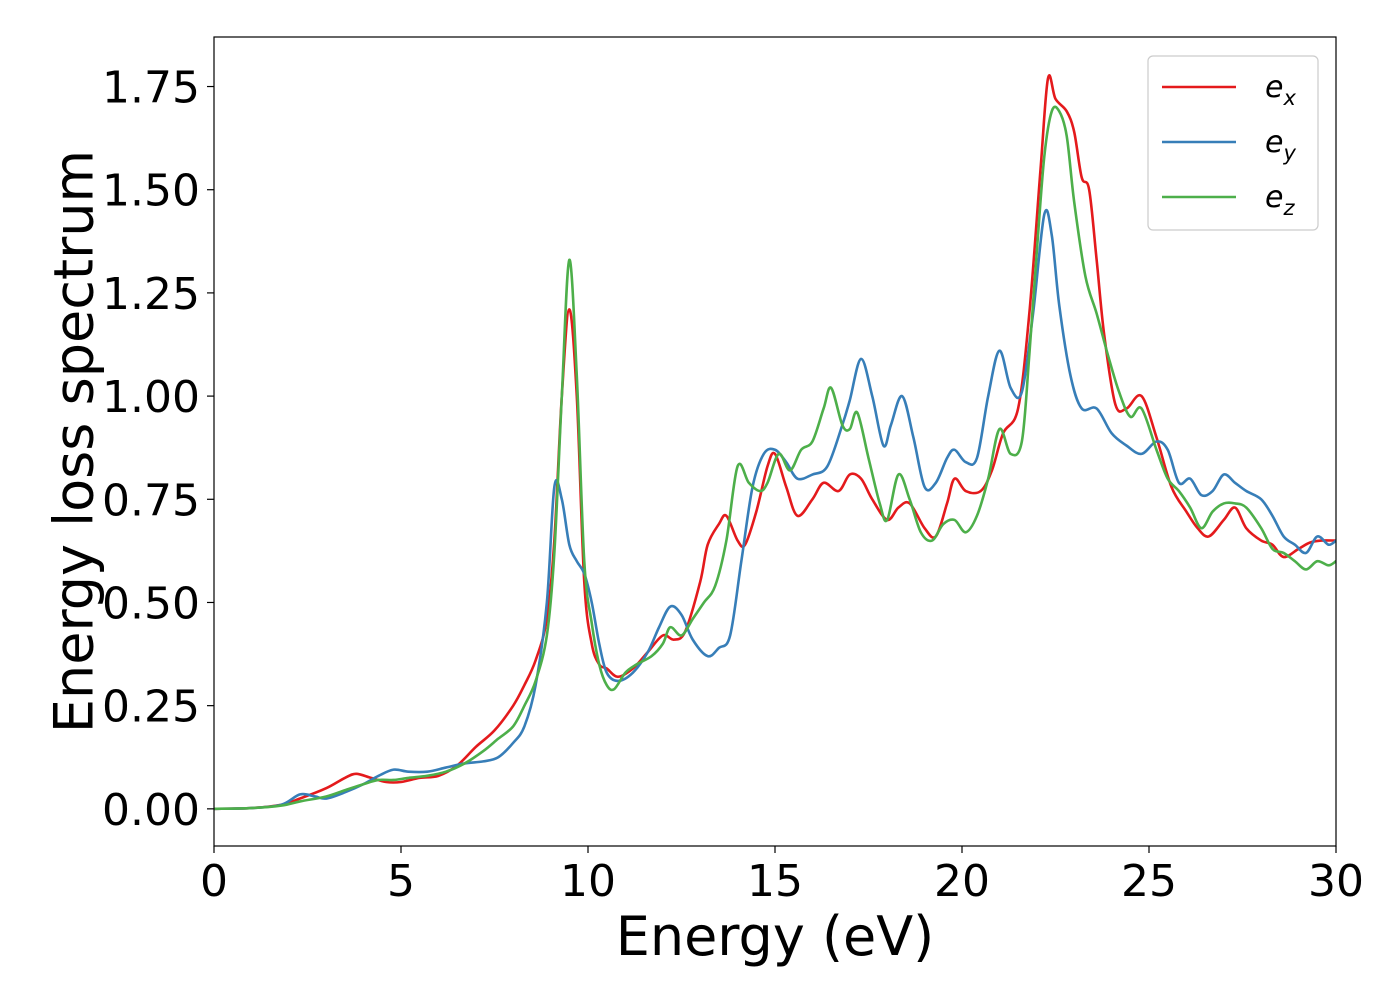  What do you see at coordinates (151, 707) in the screenshot?
I see `y-tick-label: 0.25` at bounding box center [151, 707].